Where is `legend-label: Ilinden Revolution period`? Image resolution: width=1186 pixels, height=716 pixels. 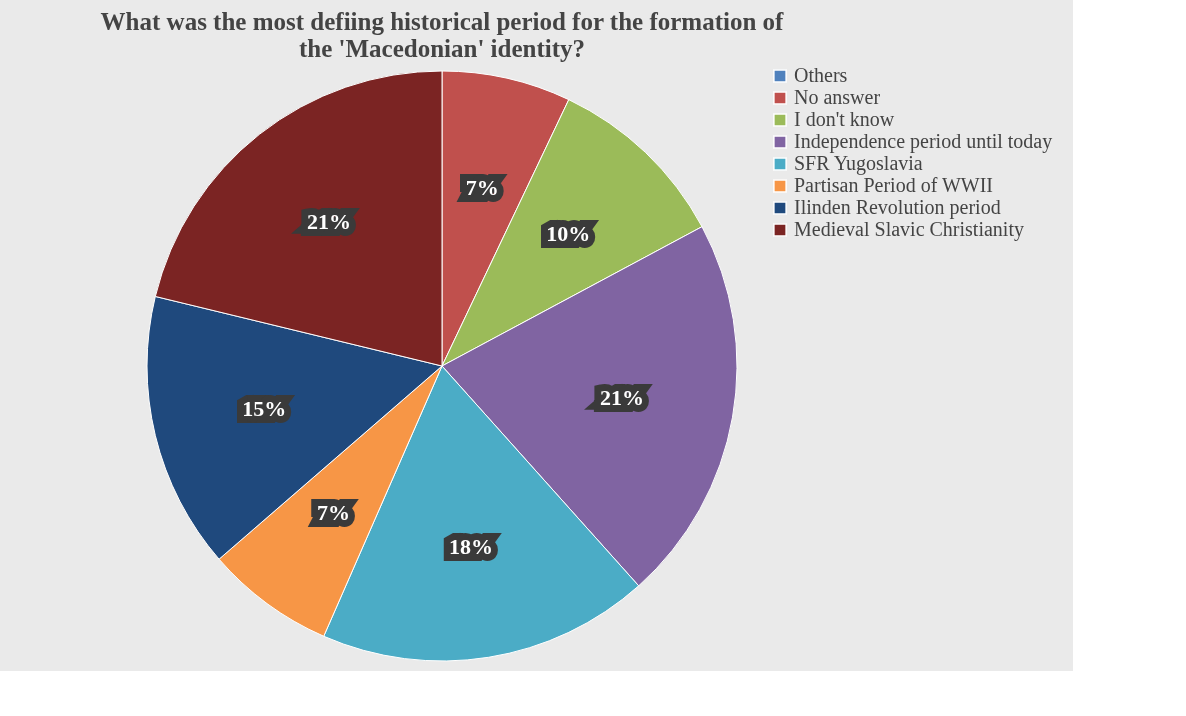
legend-label: Ilinden Revolution period is located at coordinates (897, 207).